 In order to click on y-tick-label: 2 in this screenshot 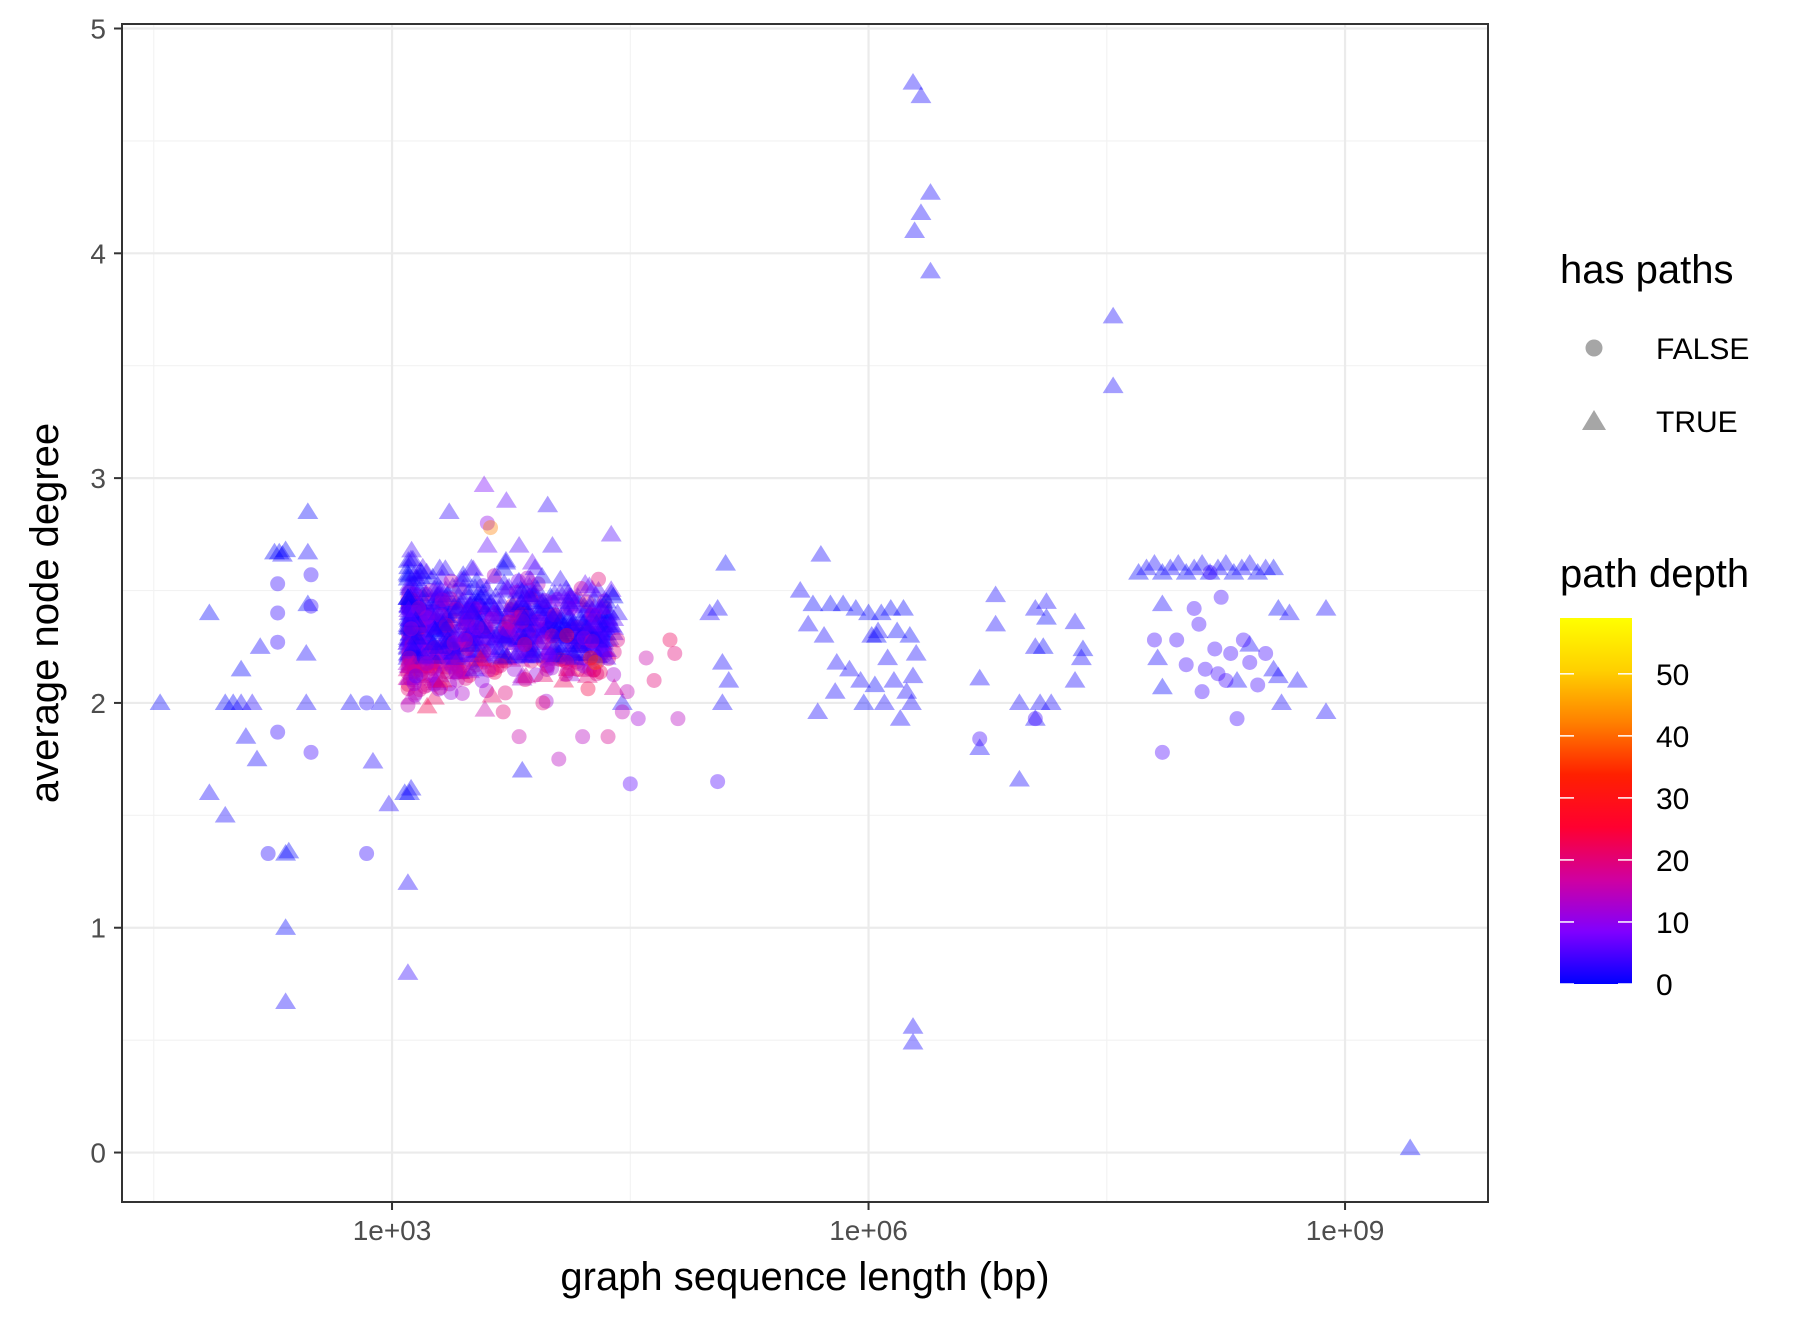, I will do `click(98, 703)`.